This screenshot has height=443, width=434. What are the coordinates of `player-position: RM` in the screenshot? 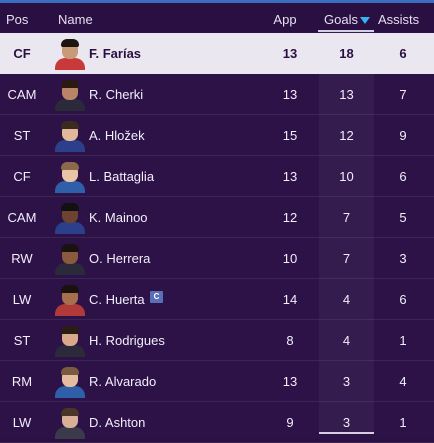 It's located at (22, 381).